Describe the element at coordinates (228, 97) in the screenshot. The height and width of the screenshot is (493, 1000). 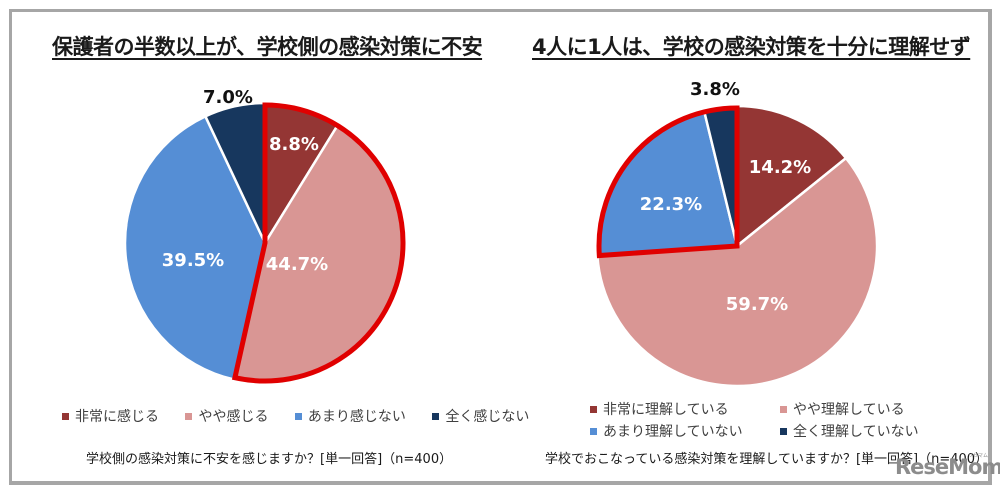
I see `left-label-not-at-all: 7.0%` at that location.